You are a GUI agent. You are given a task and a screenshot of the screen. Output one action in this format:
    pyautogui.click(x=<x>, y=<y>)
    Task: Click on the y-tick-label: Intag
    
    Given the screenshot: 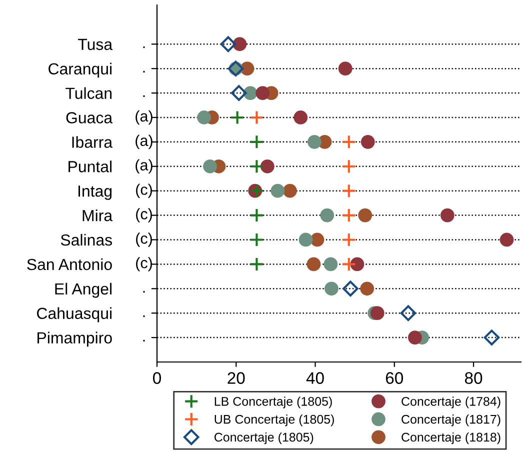 What is the action you would take?
    pyautogui.click(x=95, y=193)
    